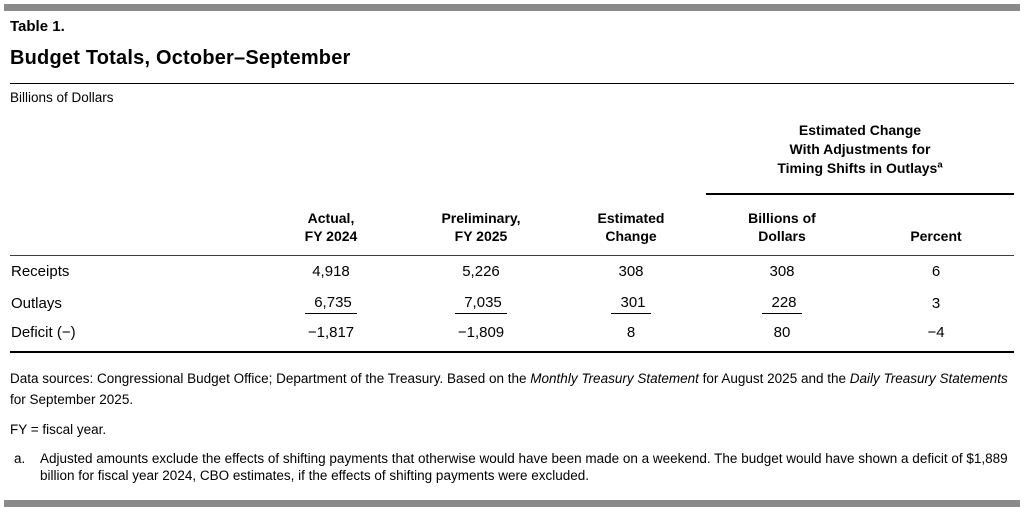 The width and height of the screenshot is (1024, 518). What do you see at coordinates (180, 58) in the screenshot?
I see `page-title: Budget Totals, October–September` at bounding box center [180, 58].